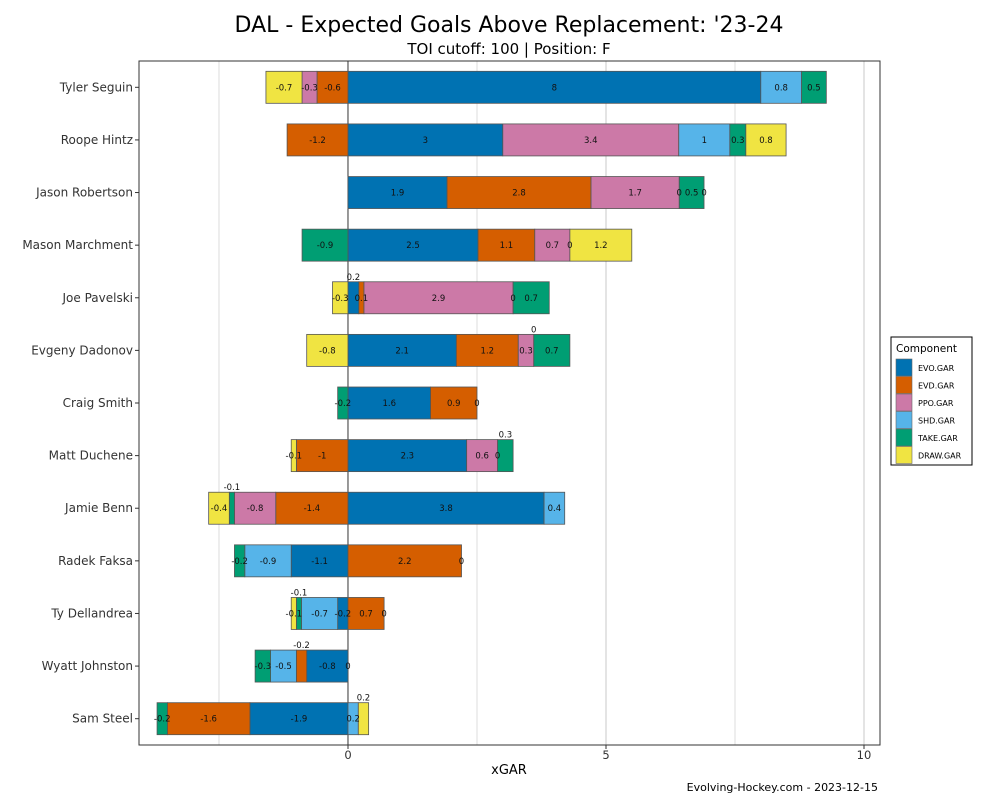  Describe the element at coordinates (425, 141) in the screenshot. I see `data-label: 3` at that location.